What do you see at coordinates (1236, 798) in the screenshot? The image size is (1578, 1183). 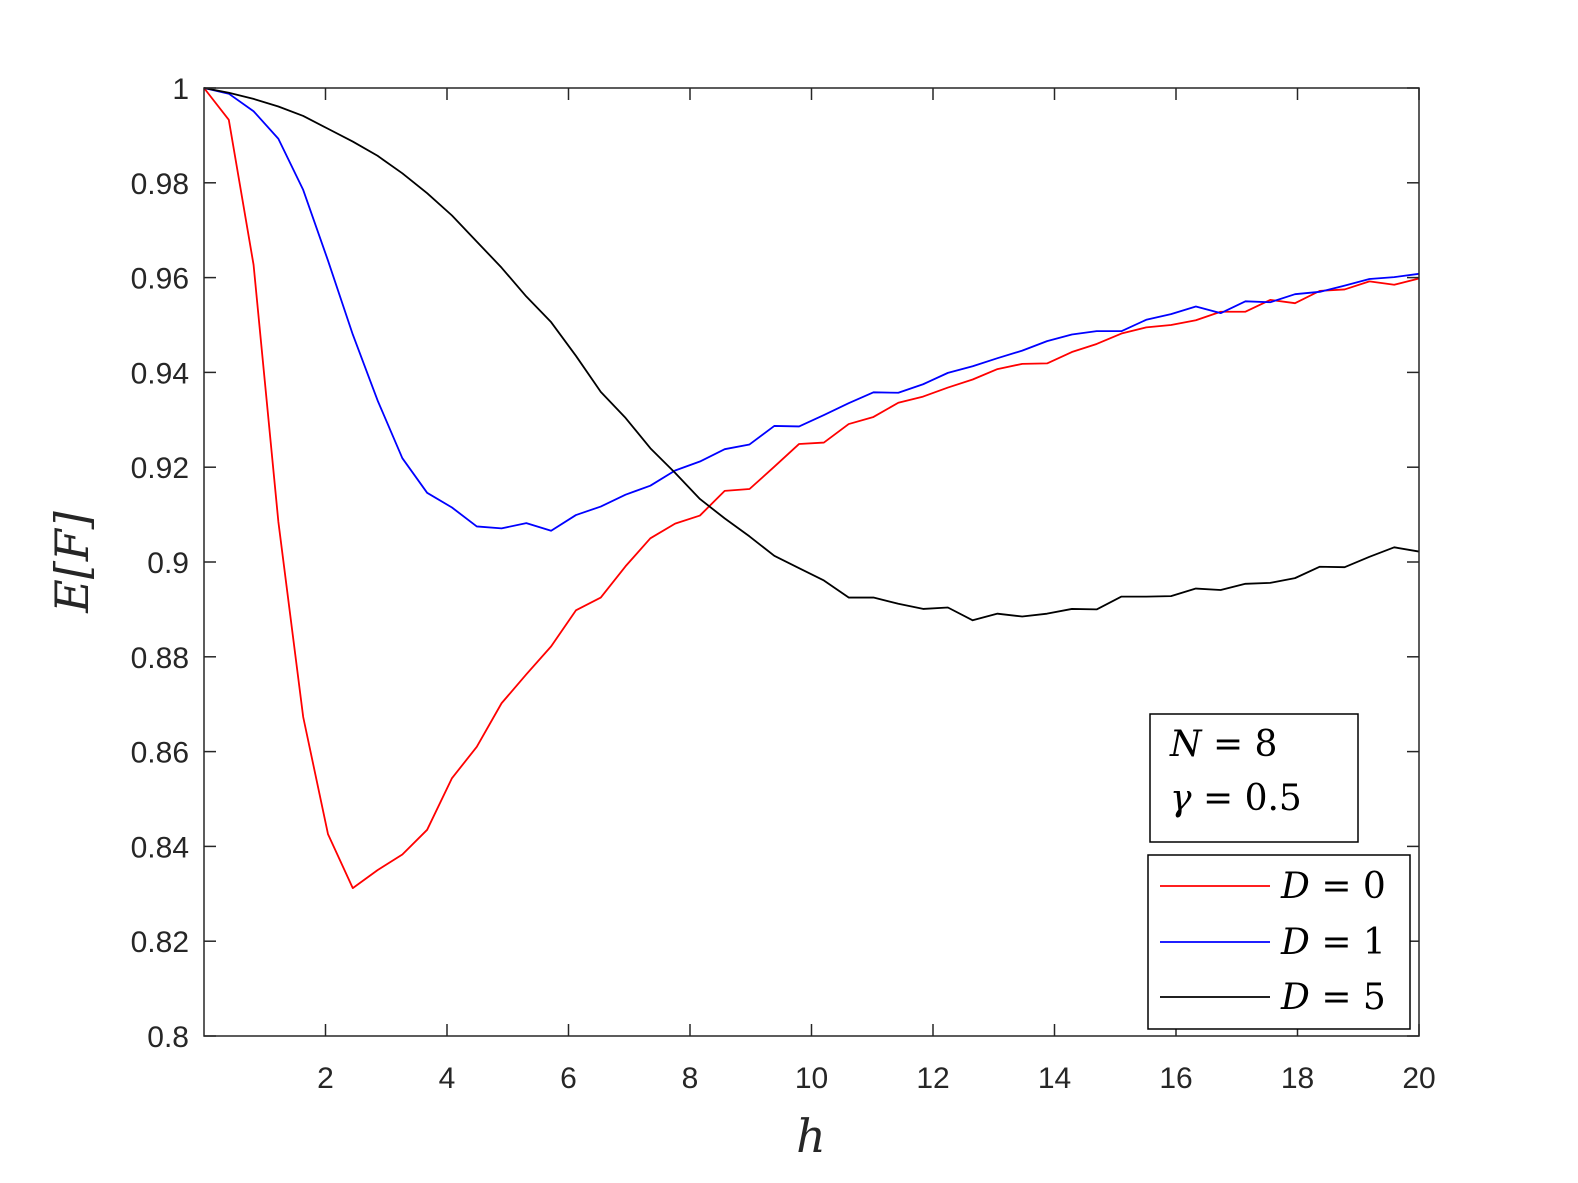 I see `annotation-line-gamma: γ = 0.5` at bounding box center [1236, 798].